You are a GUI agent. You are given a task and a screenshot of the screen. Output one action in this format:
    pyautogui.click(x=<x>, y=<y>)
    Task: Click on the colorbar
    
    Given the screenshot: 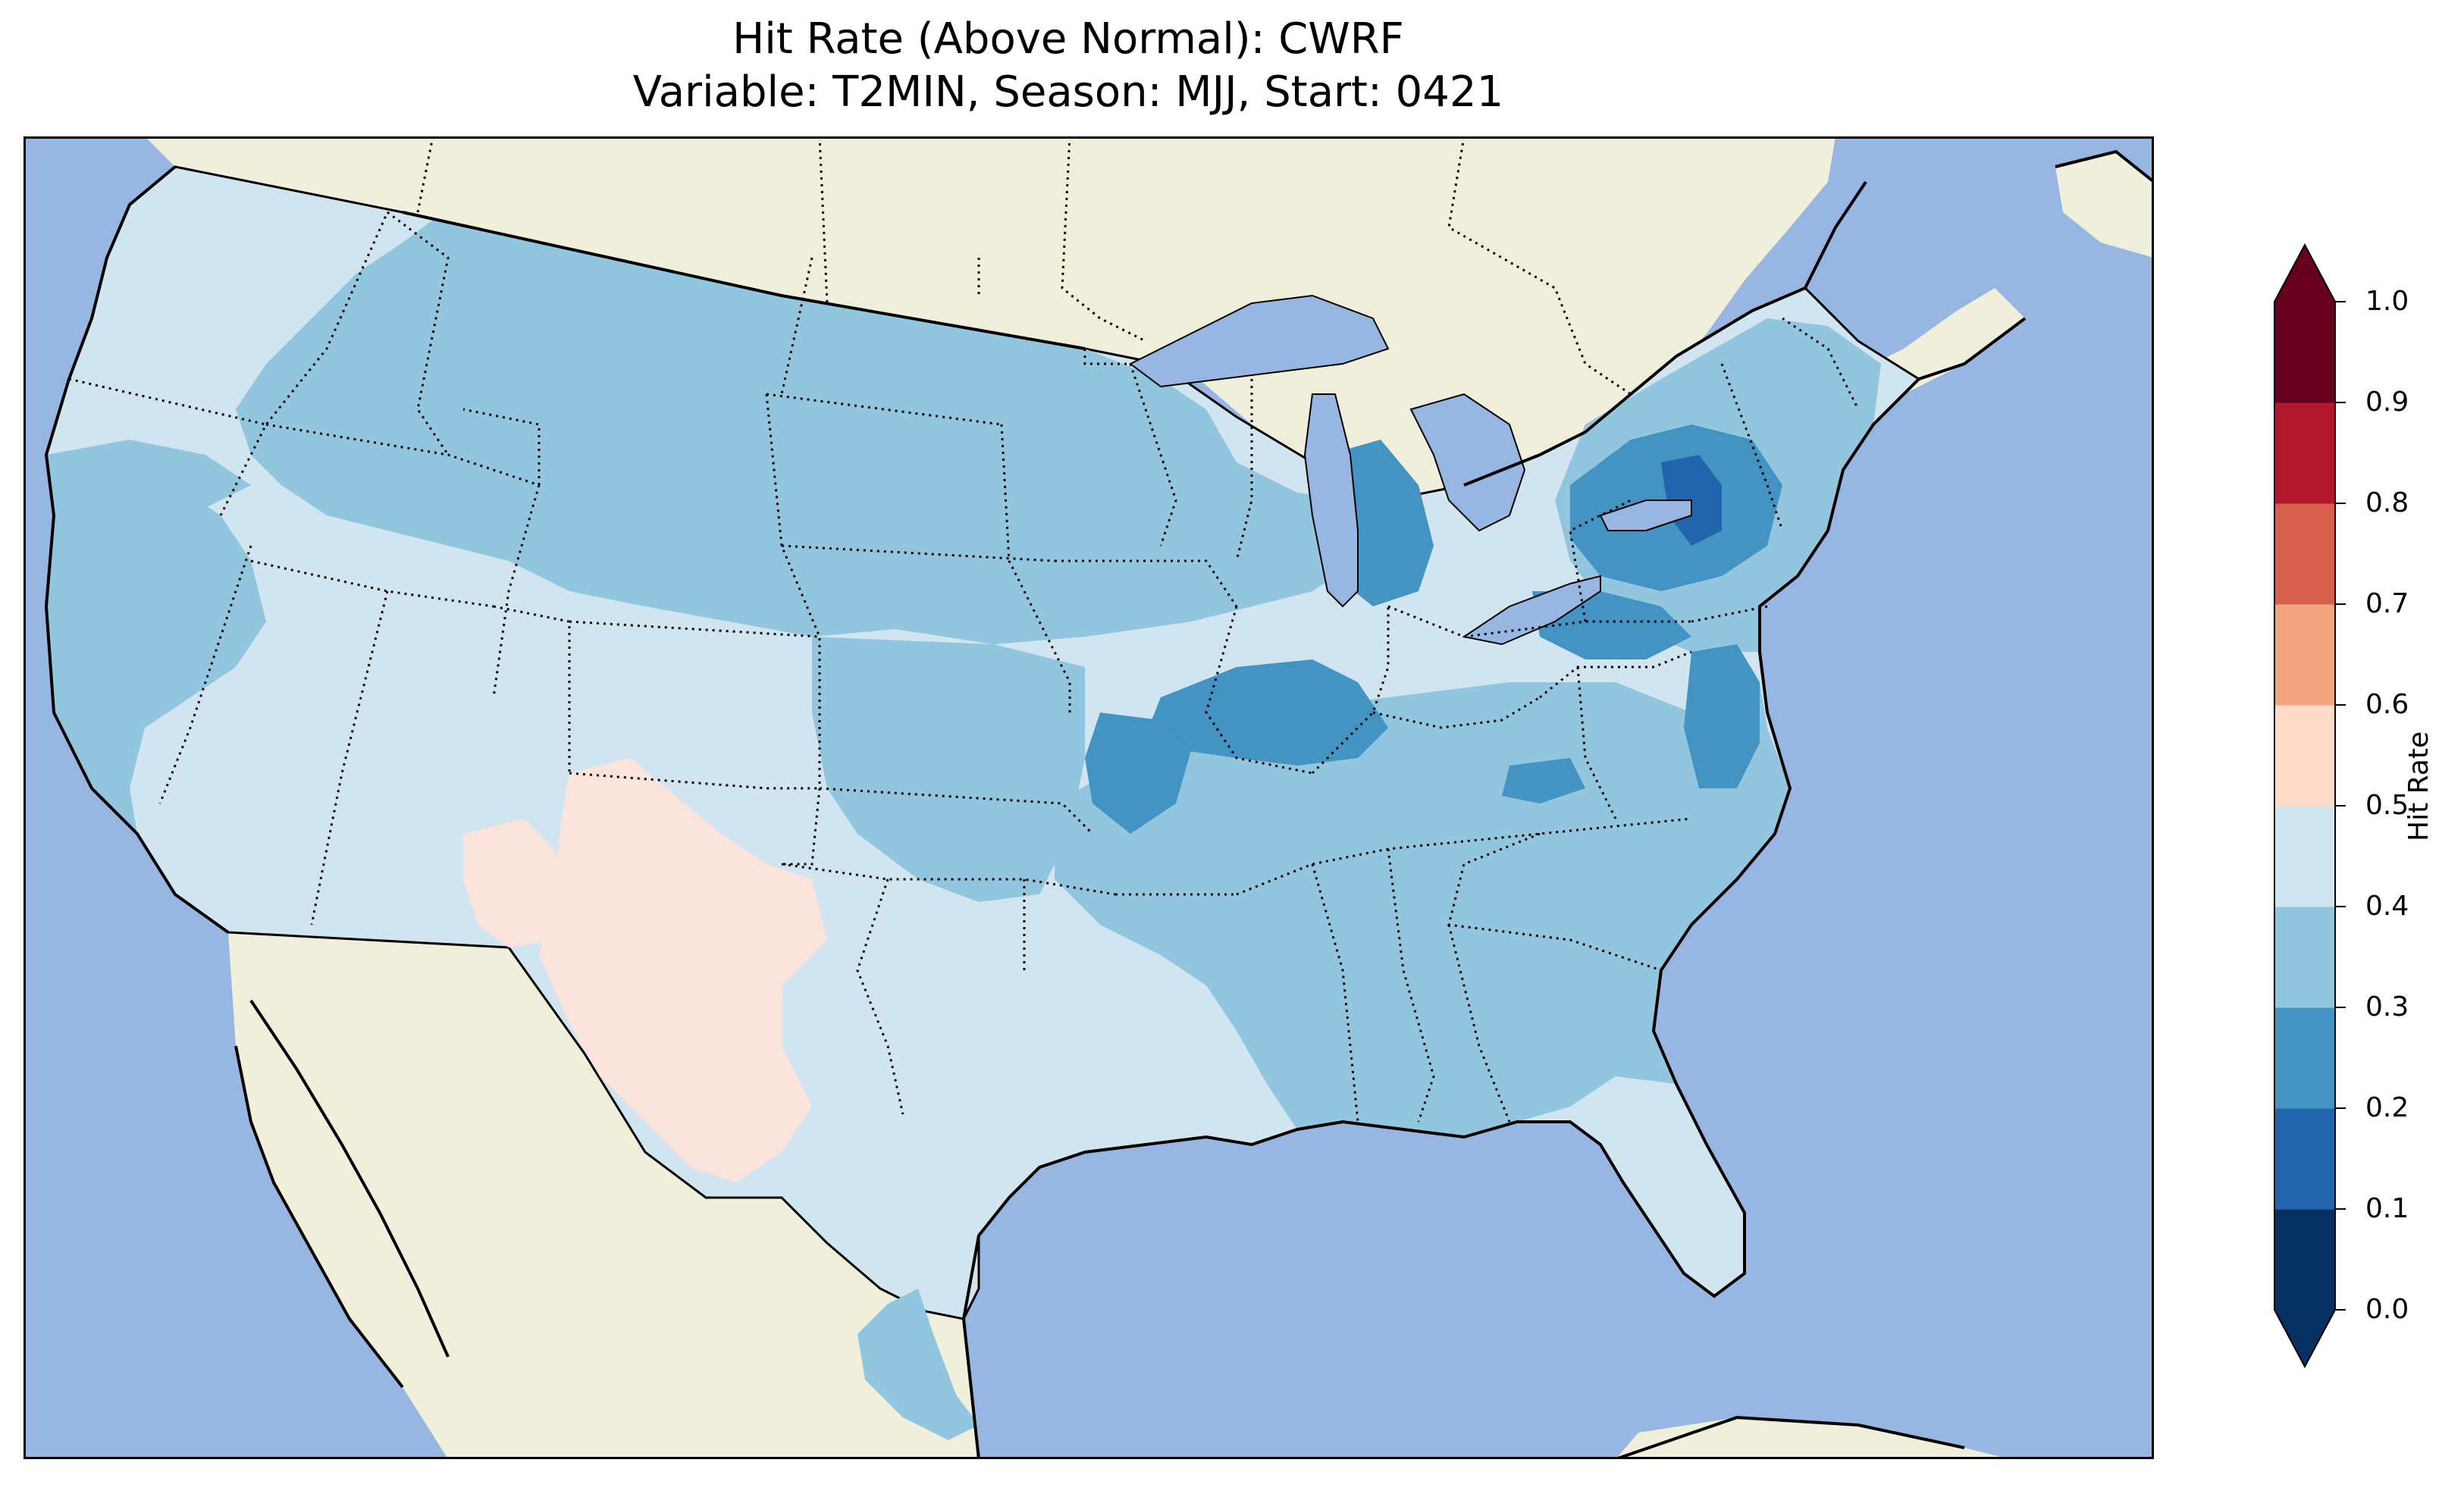 What is the action you would take?
    pyautogui.click(x=2310, y=806)
    